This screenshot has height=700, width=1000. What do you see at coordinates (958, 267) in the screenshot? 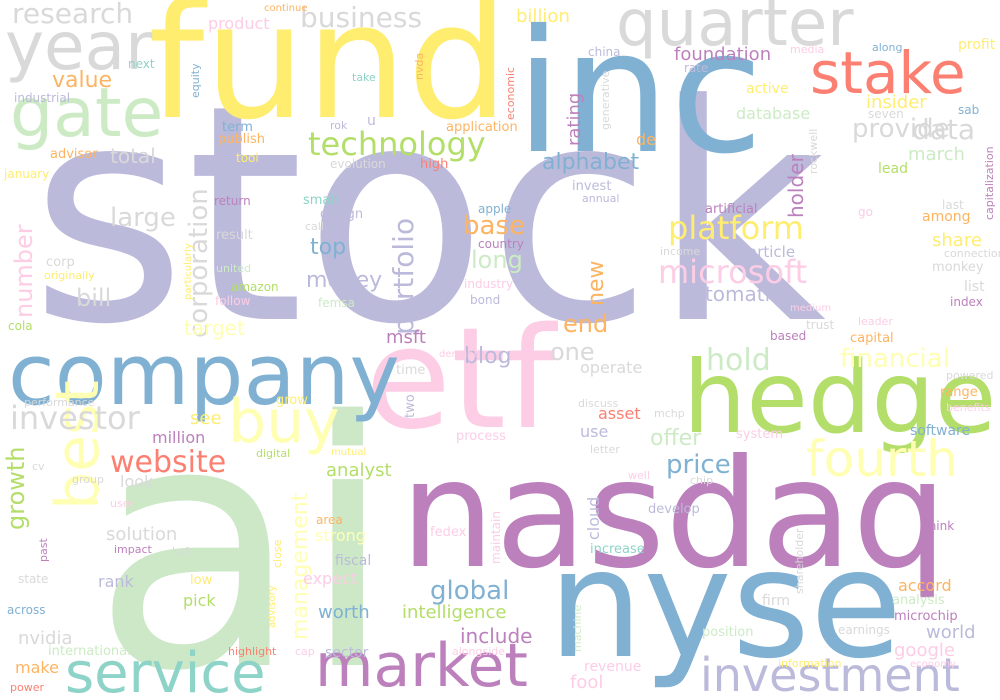
I see `word-monkey: monkey` at bounding box center [958, 267].